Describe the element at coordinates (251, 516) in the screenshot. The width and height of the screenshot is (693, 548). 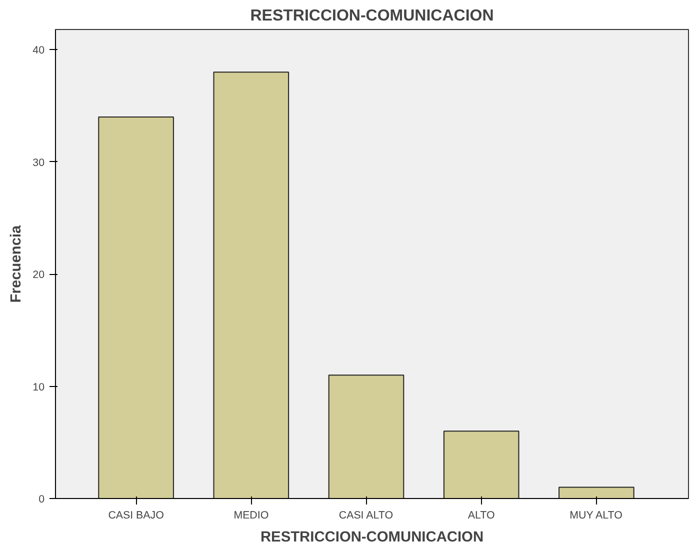
I see `x-tick-label: MEDIO` at that location.